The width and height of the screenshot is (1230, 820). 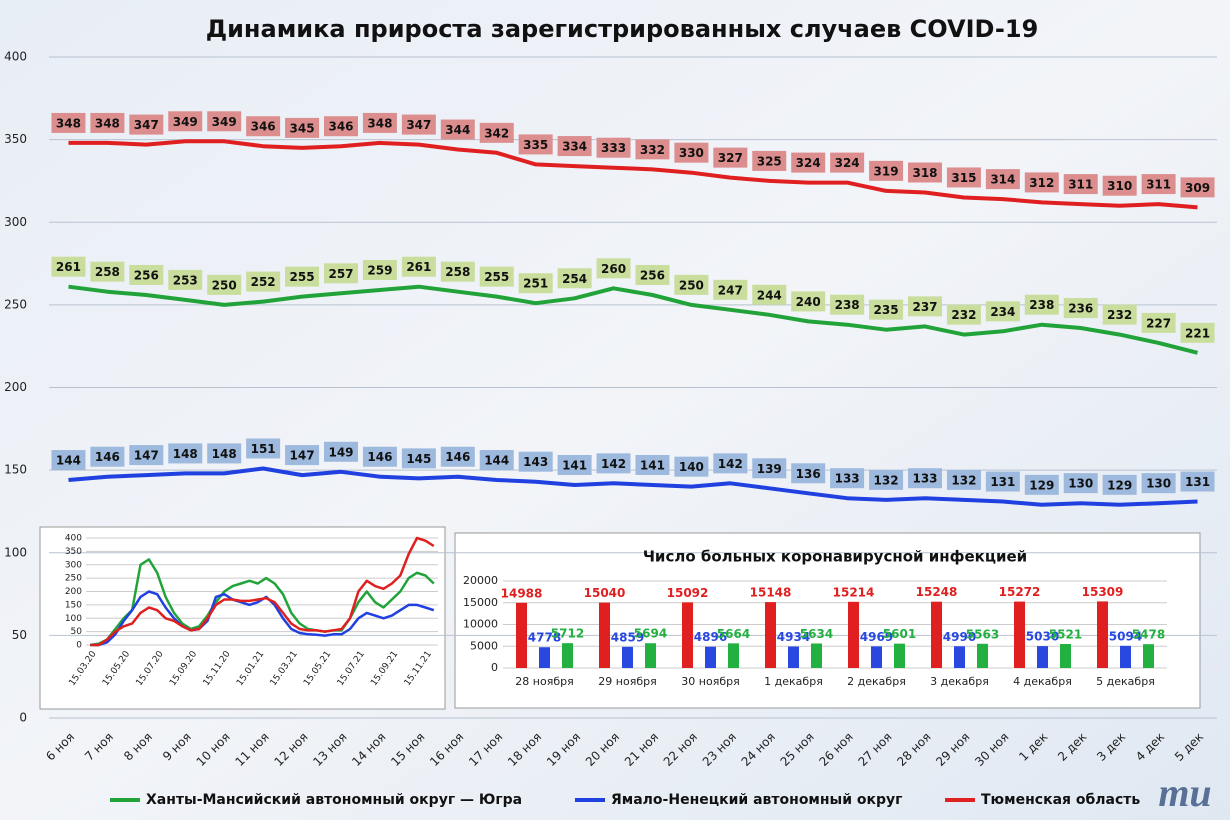 I want to click on value-label: 334, so click(x=574, y=147).